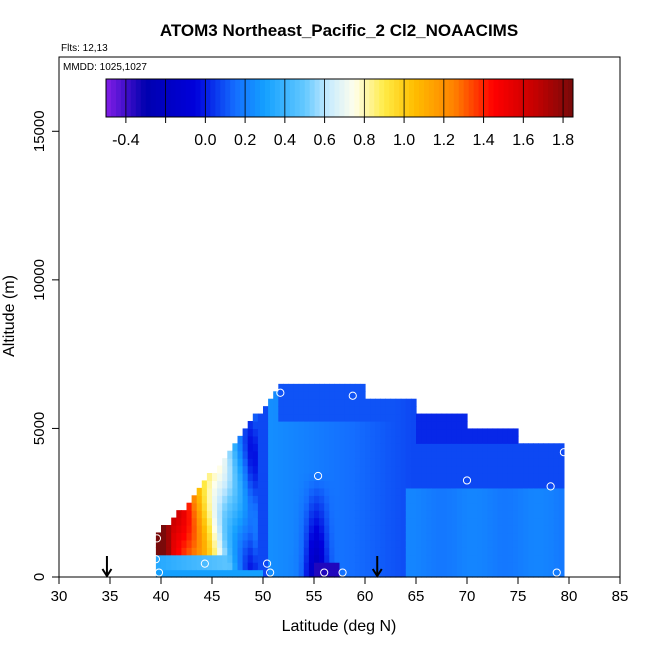 This screenshot has height=650, width=650. What do you see at coordinates (444, 140) in the screenshot?
I see `colorbar-tick-label: 1.2` at bounding box center [444, 140].